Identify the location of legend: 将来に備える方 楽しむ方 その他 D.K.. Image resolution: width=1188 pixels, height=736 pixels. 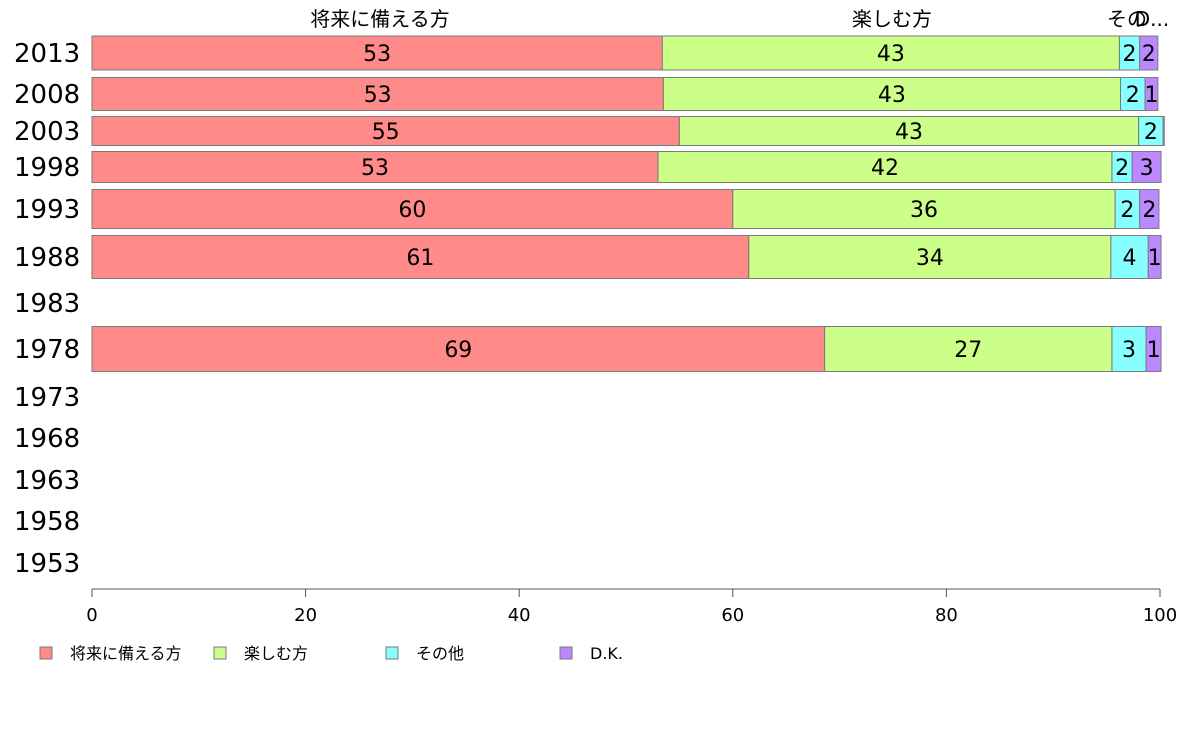
(331, 653).